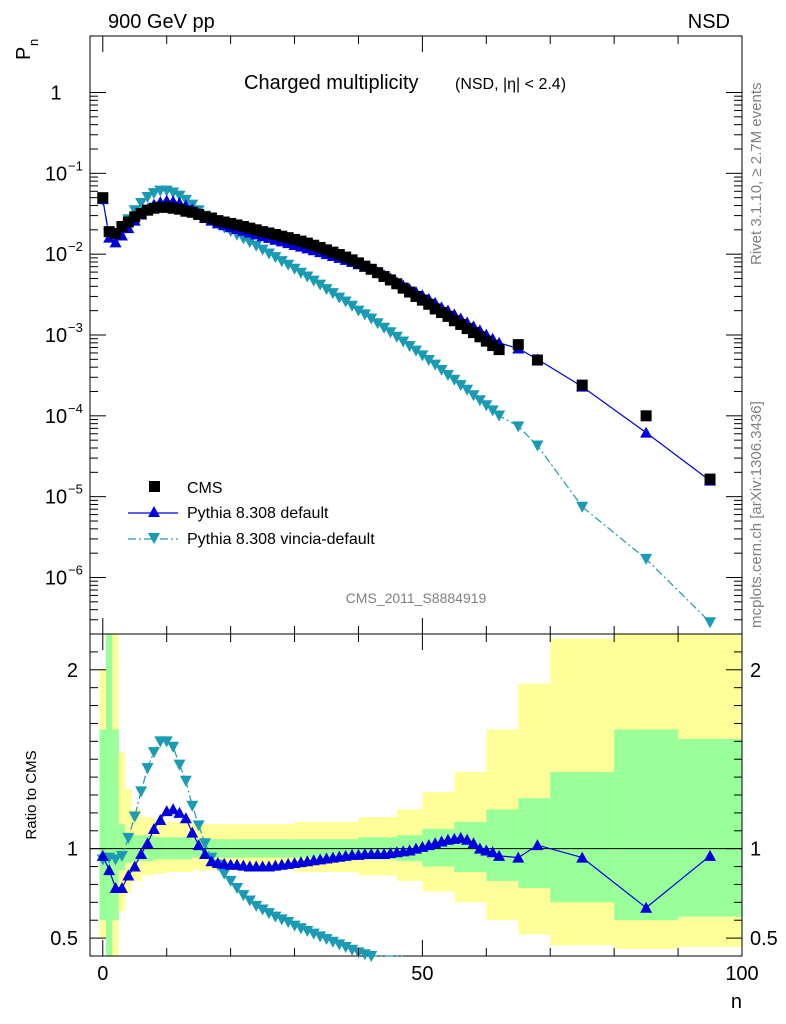  What do you see at coordinates (736, 1002) in the screenshot?
I see `x-axis-label: n` at bounding box center [736, 1002].